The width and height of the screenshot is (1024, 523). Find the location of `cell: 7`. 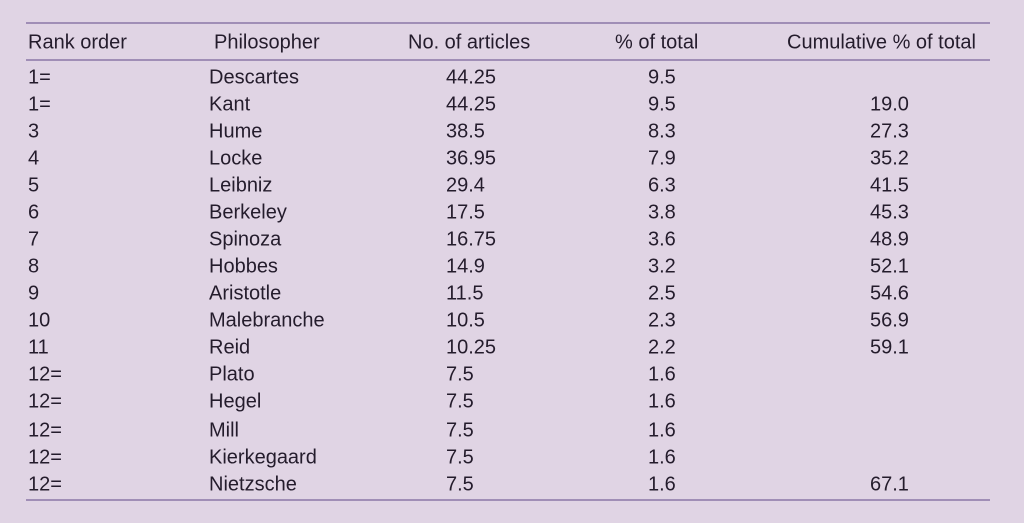

cell: 7 is located at coordinates (33, 239).